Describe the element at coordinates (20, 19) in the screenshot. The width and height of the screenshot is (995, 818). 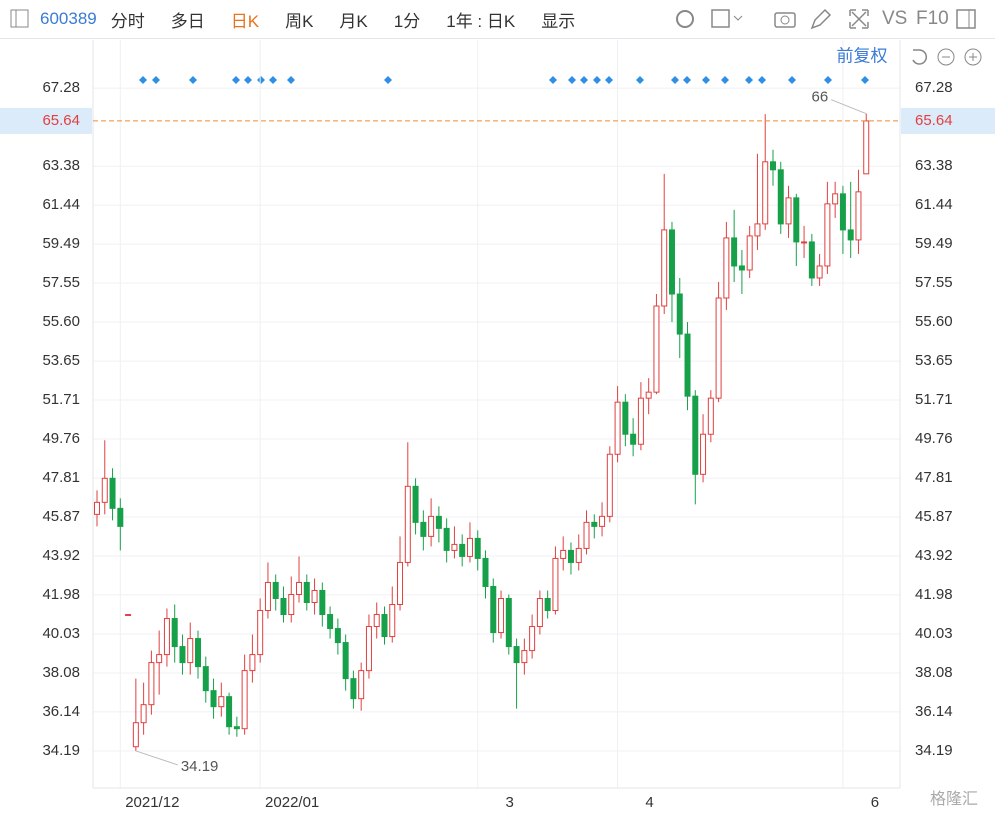
I see `sidebar-icon` at that location.